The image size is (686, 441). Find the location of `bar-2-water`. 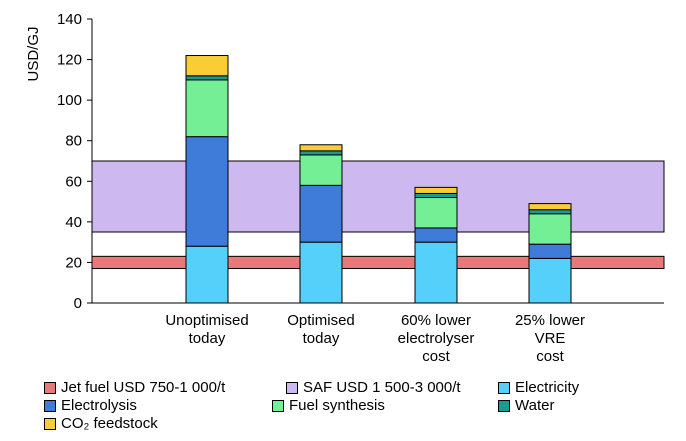

bar-2-water is located at coordinates (321, 153).